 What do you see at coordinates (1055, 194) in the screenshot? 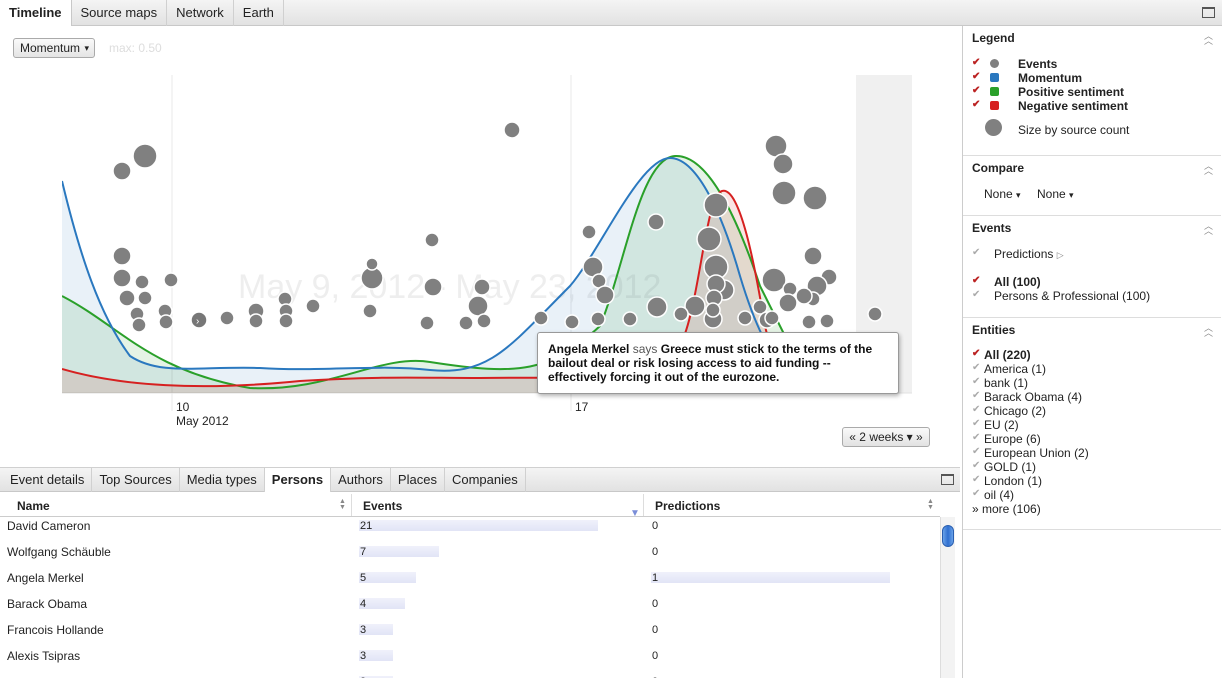
I see `compare-second-select: None ▾` at bounding box center [1055, 194].